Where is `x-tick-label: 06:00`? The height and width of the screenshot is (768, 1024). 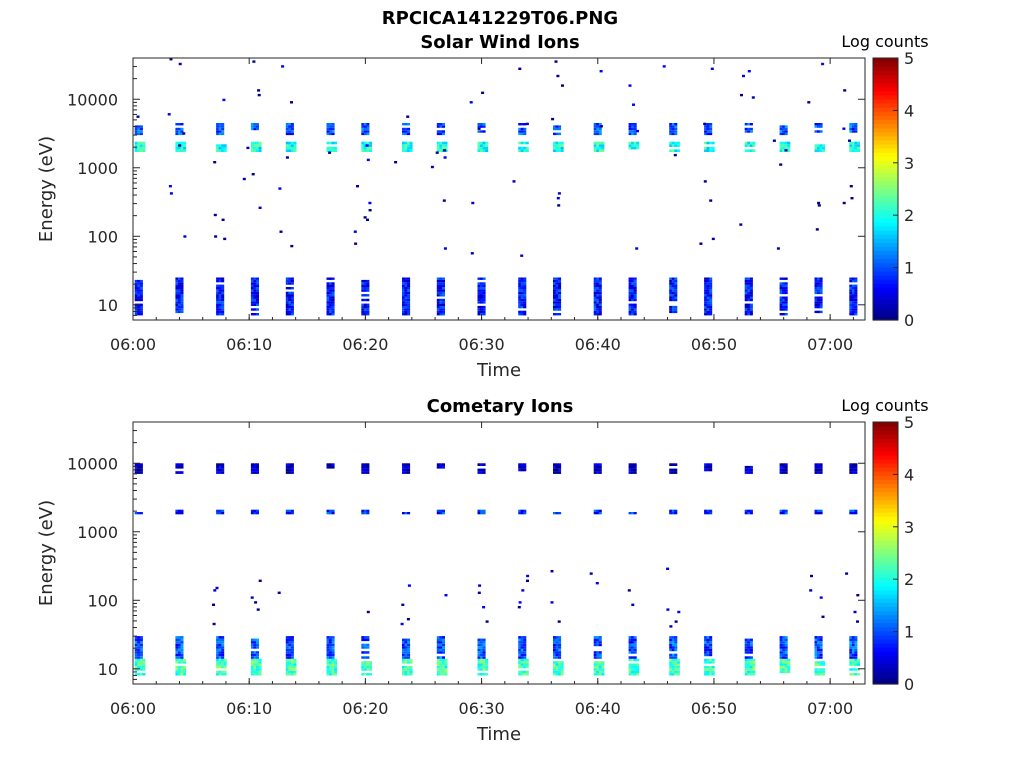
x-tick-label: 06:00 is located at coordinates (133, 708).